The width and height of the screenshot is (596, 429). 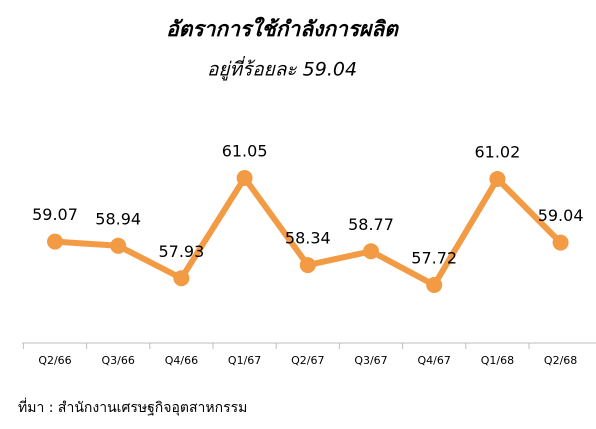 What do you see at coordinates (371, 224) in the screenshot?
I see `data-label: 58.77` at bounding box center [371, 224].